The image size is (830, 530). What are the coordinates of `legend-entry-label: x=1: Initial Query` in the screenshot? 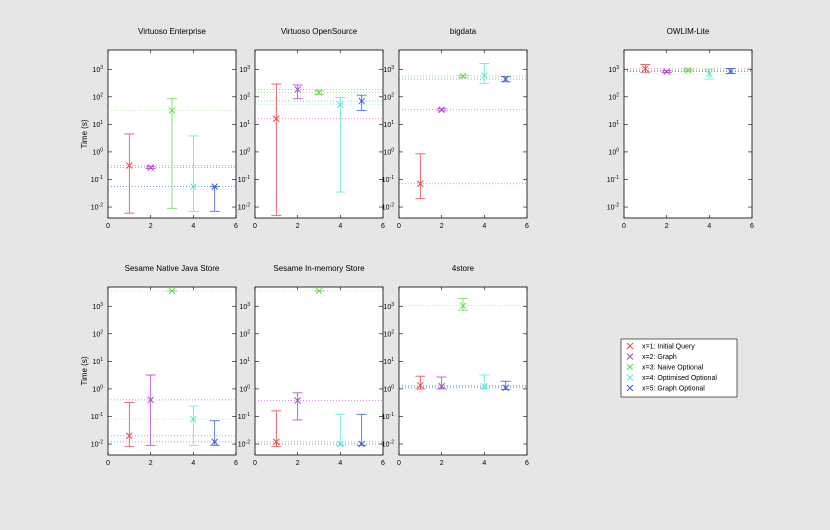 It's located at (668, 347).